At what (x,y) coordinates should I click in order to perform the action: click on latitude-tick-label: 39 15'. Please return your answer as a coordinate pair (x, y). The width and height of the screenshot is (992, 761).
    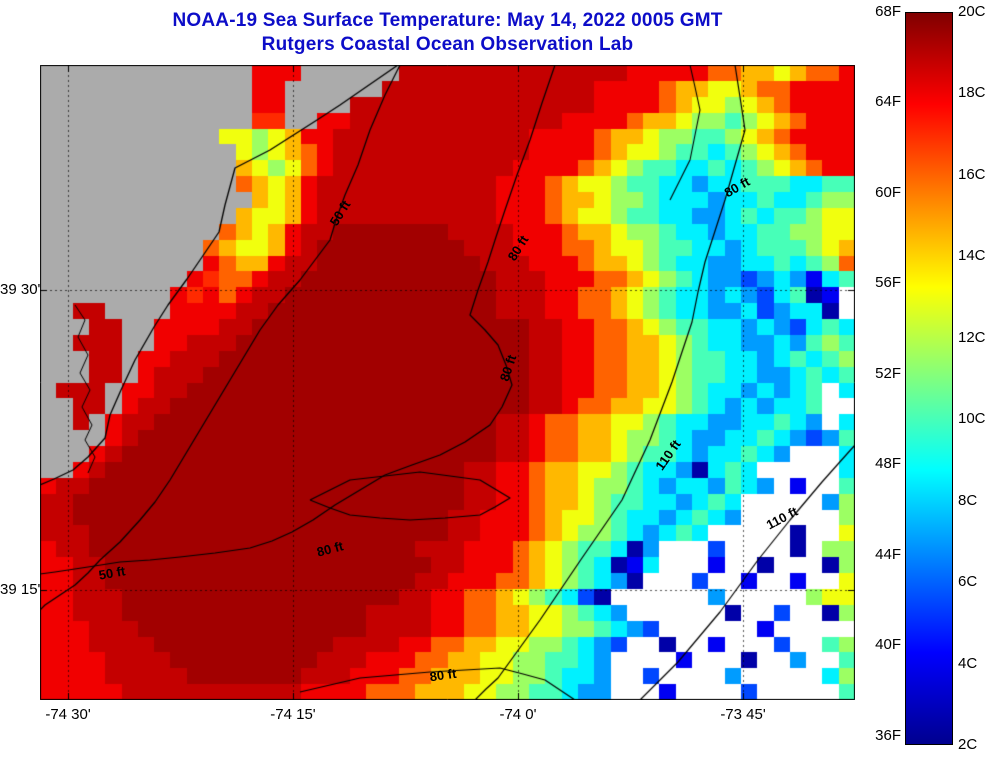
    Looking at the image, I should click on (20, 590).